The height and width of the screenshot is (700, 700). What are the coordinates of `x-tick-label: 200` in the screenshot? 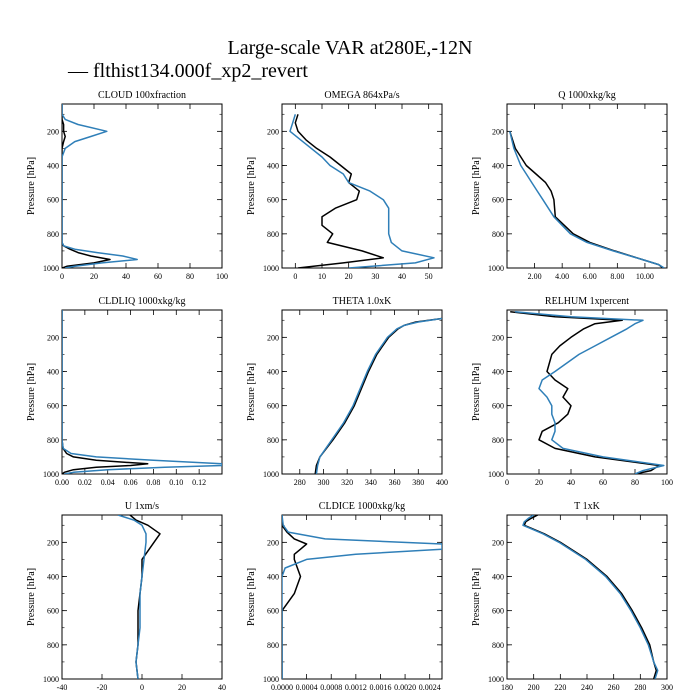 It's located at (534, 687).